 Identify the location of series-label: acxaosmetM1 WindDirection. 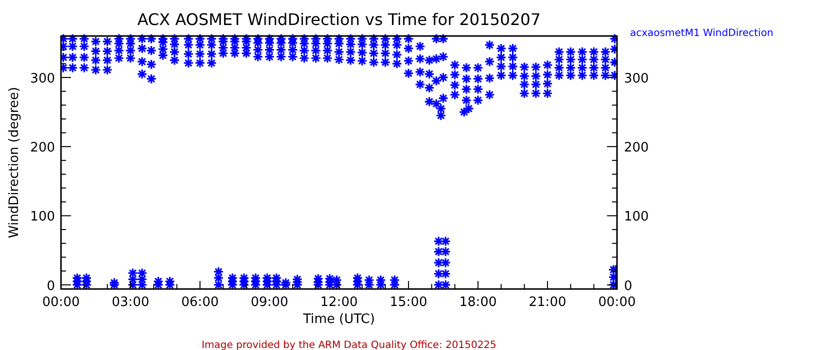
(702, 33).